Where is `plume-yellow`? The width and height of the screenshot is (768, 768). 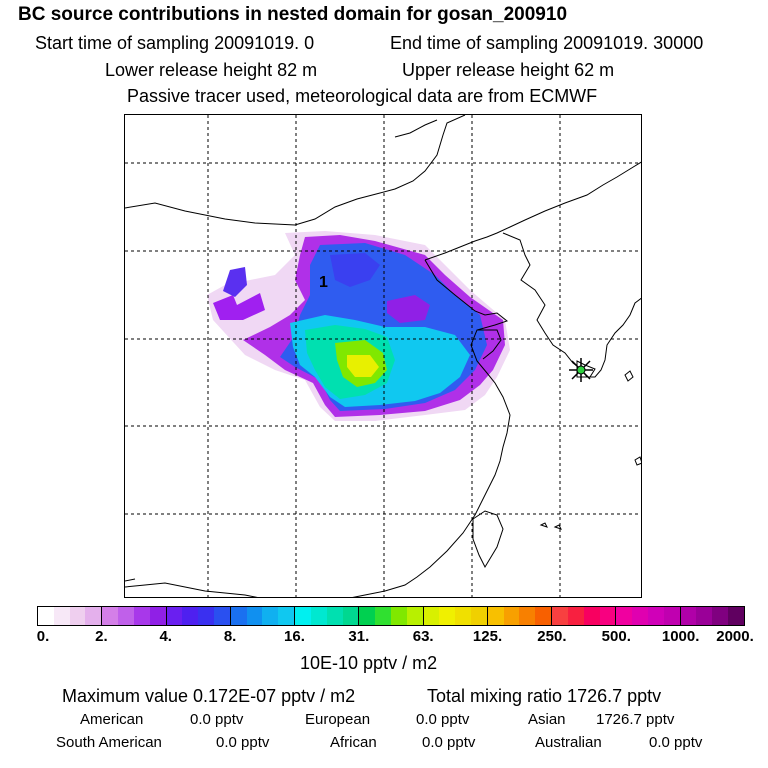
plume-yellow is located at coordinates (363, 366).